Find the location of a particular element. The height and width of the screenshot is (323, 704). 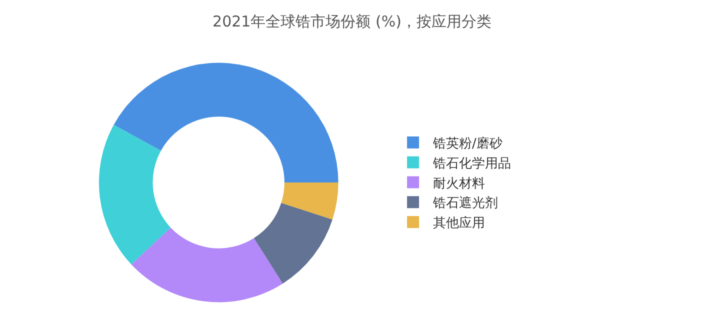

legend-label: 其他应用 is located at coordinates (459, 223).